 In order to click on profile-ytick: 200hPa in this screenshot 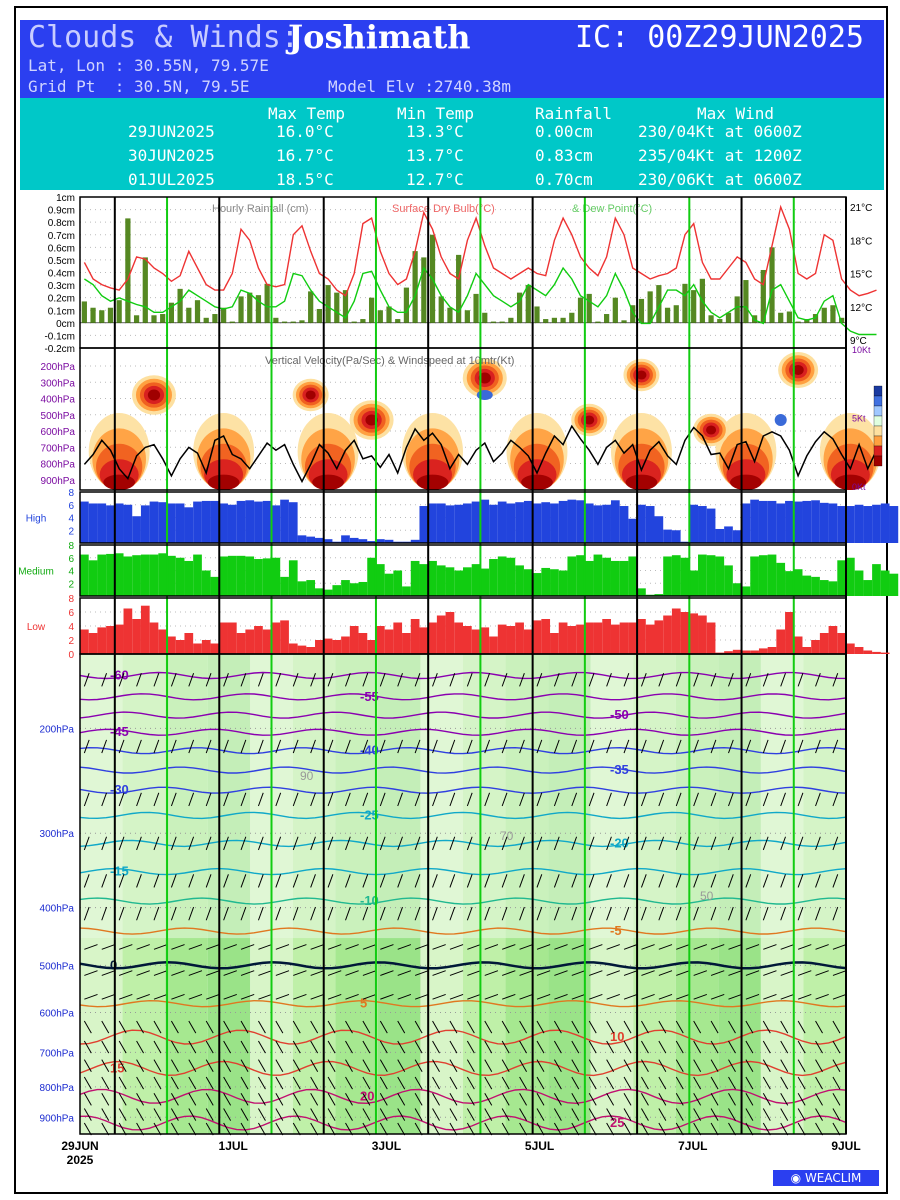, I will do `click(57, 729)`.